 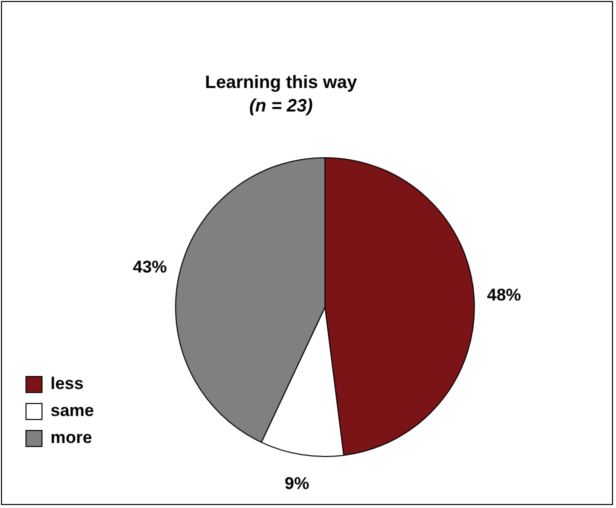 What do you see at coordinates (149, 267) in the screenshot?
I see `data-label: 43%` at bounding box center [149, 267].